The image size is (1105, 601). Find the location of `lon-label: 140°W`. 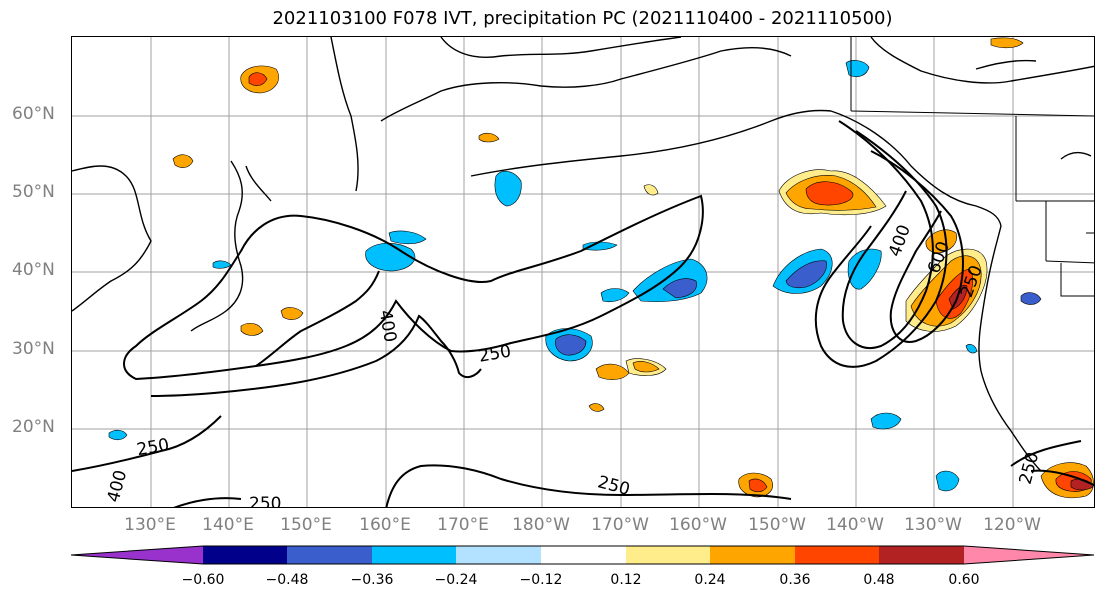

lon-label: 140°W is located at coordinates (855, 525).